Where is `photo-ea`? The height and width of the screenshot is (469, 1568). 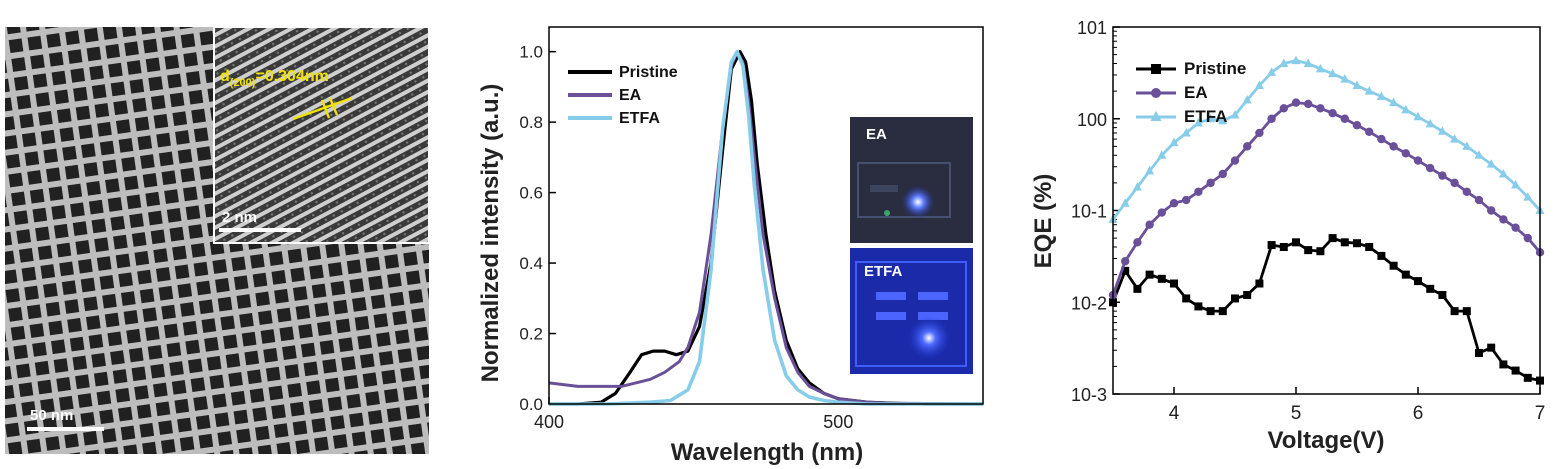 photo-ea is located at coordinates (911, 180).